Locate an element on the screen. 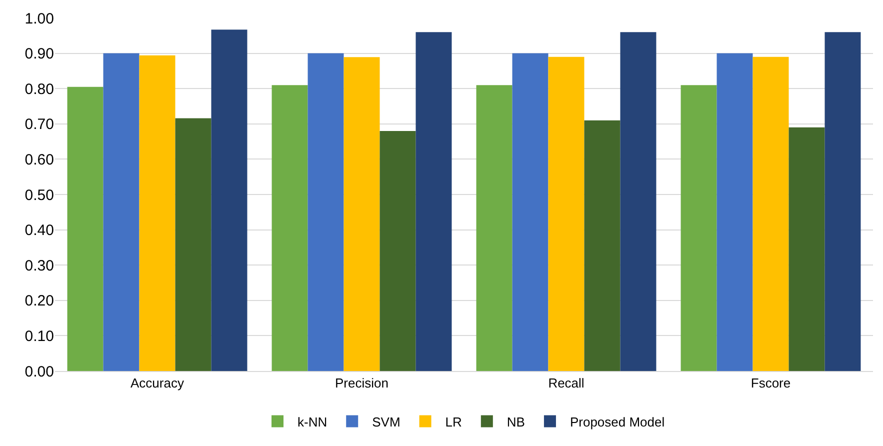 Image resolution: width=883 pixels, height=446 pixels. y-tick-label: 0.70 is located at coordinates (39, 125).